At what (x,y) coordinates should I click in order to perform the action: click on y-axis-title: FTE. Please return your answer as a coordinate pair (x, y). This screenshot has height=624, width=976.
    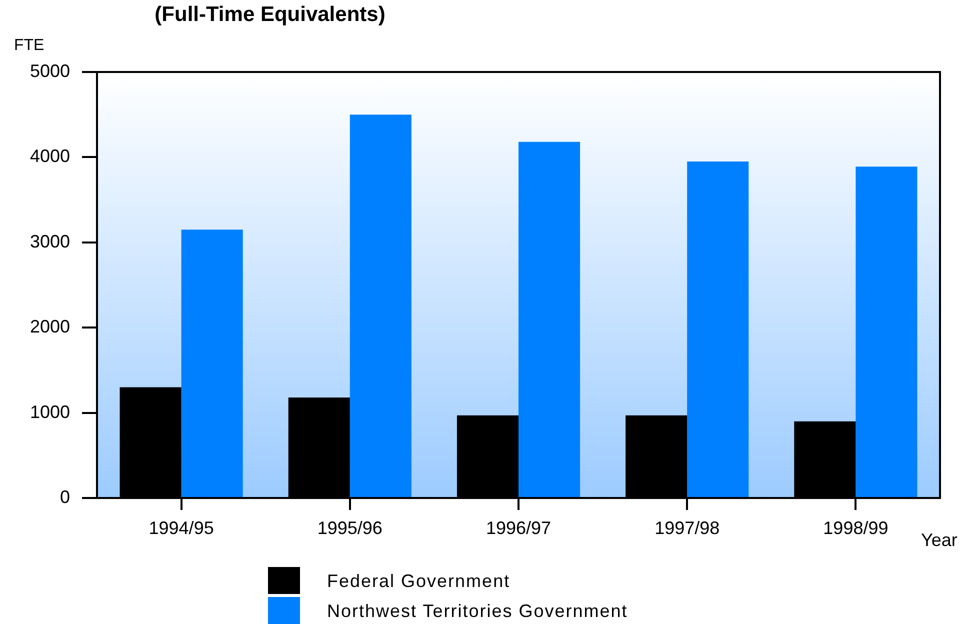
    Looking at the image, I should click on (29, 46).